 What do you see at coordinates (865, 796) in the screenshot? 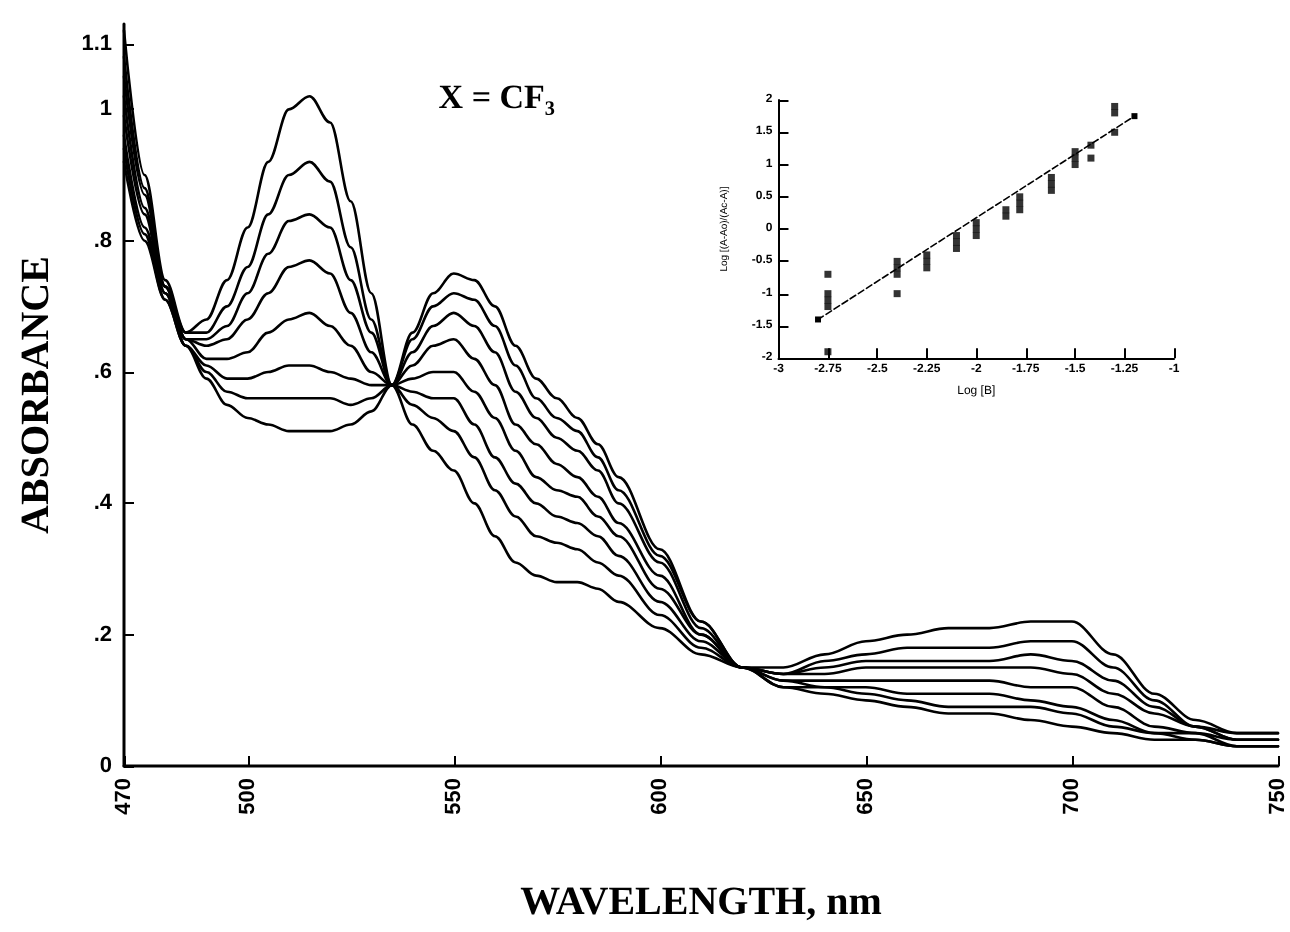
I see `x-tick-label: 650` at bounding box center [865, 796].